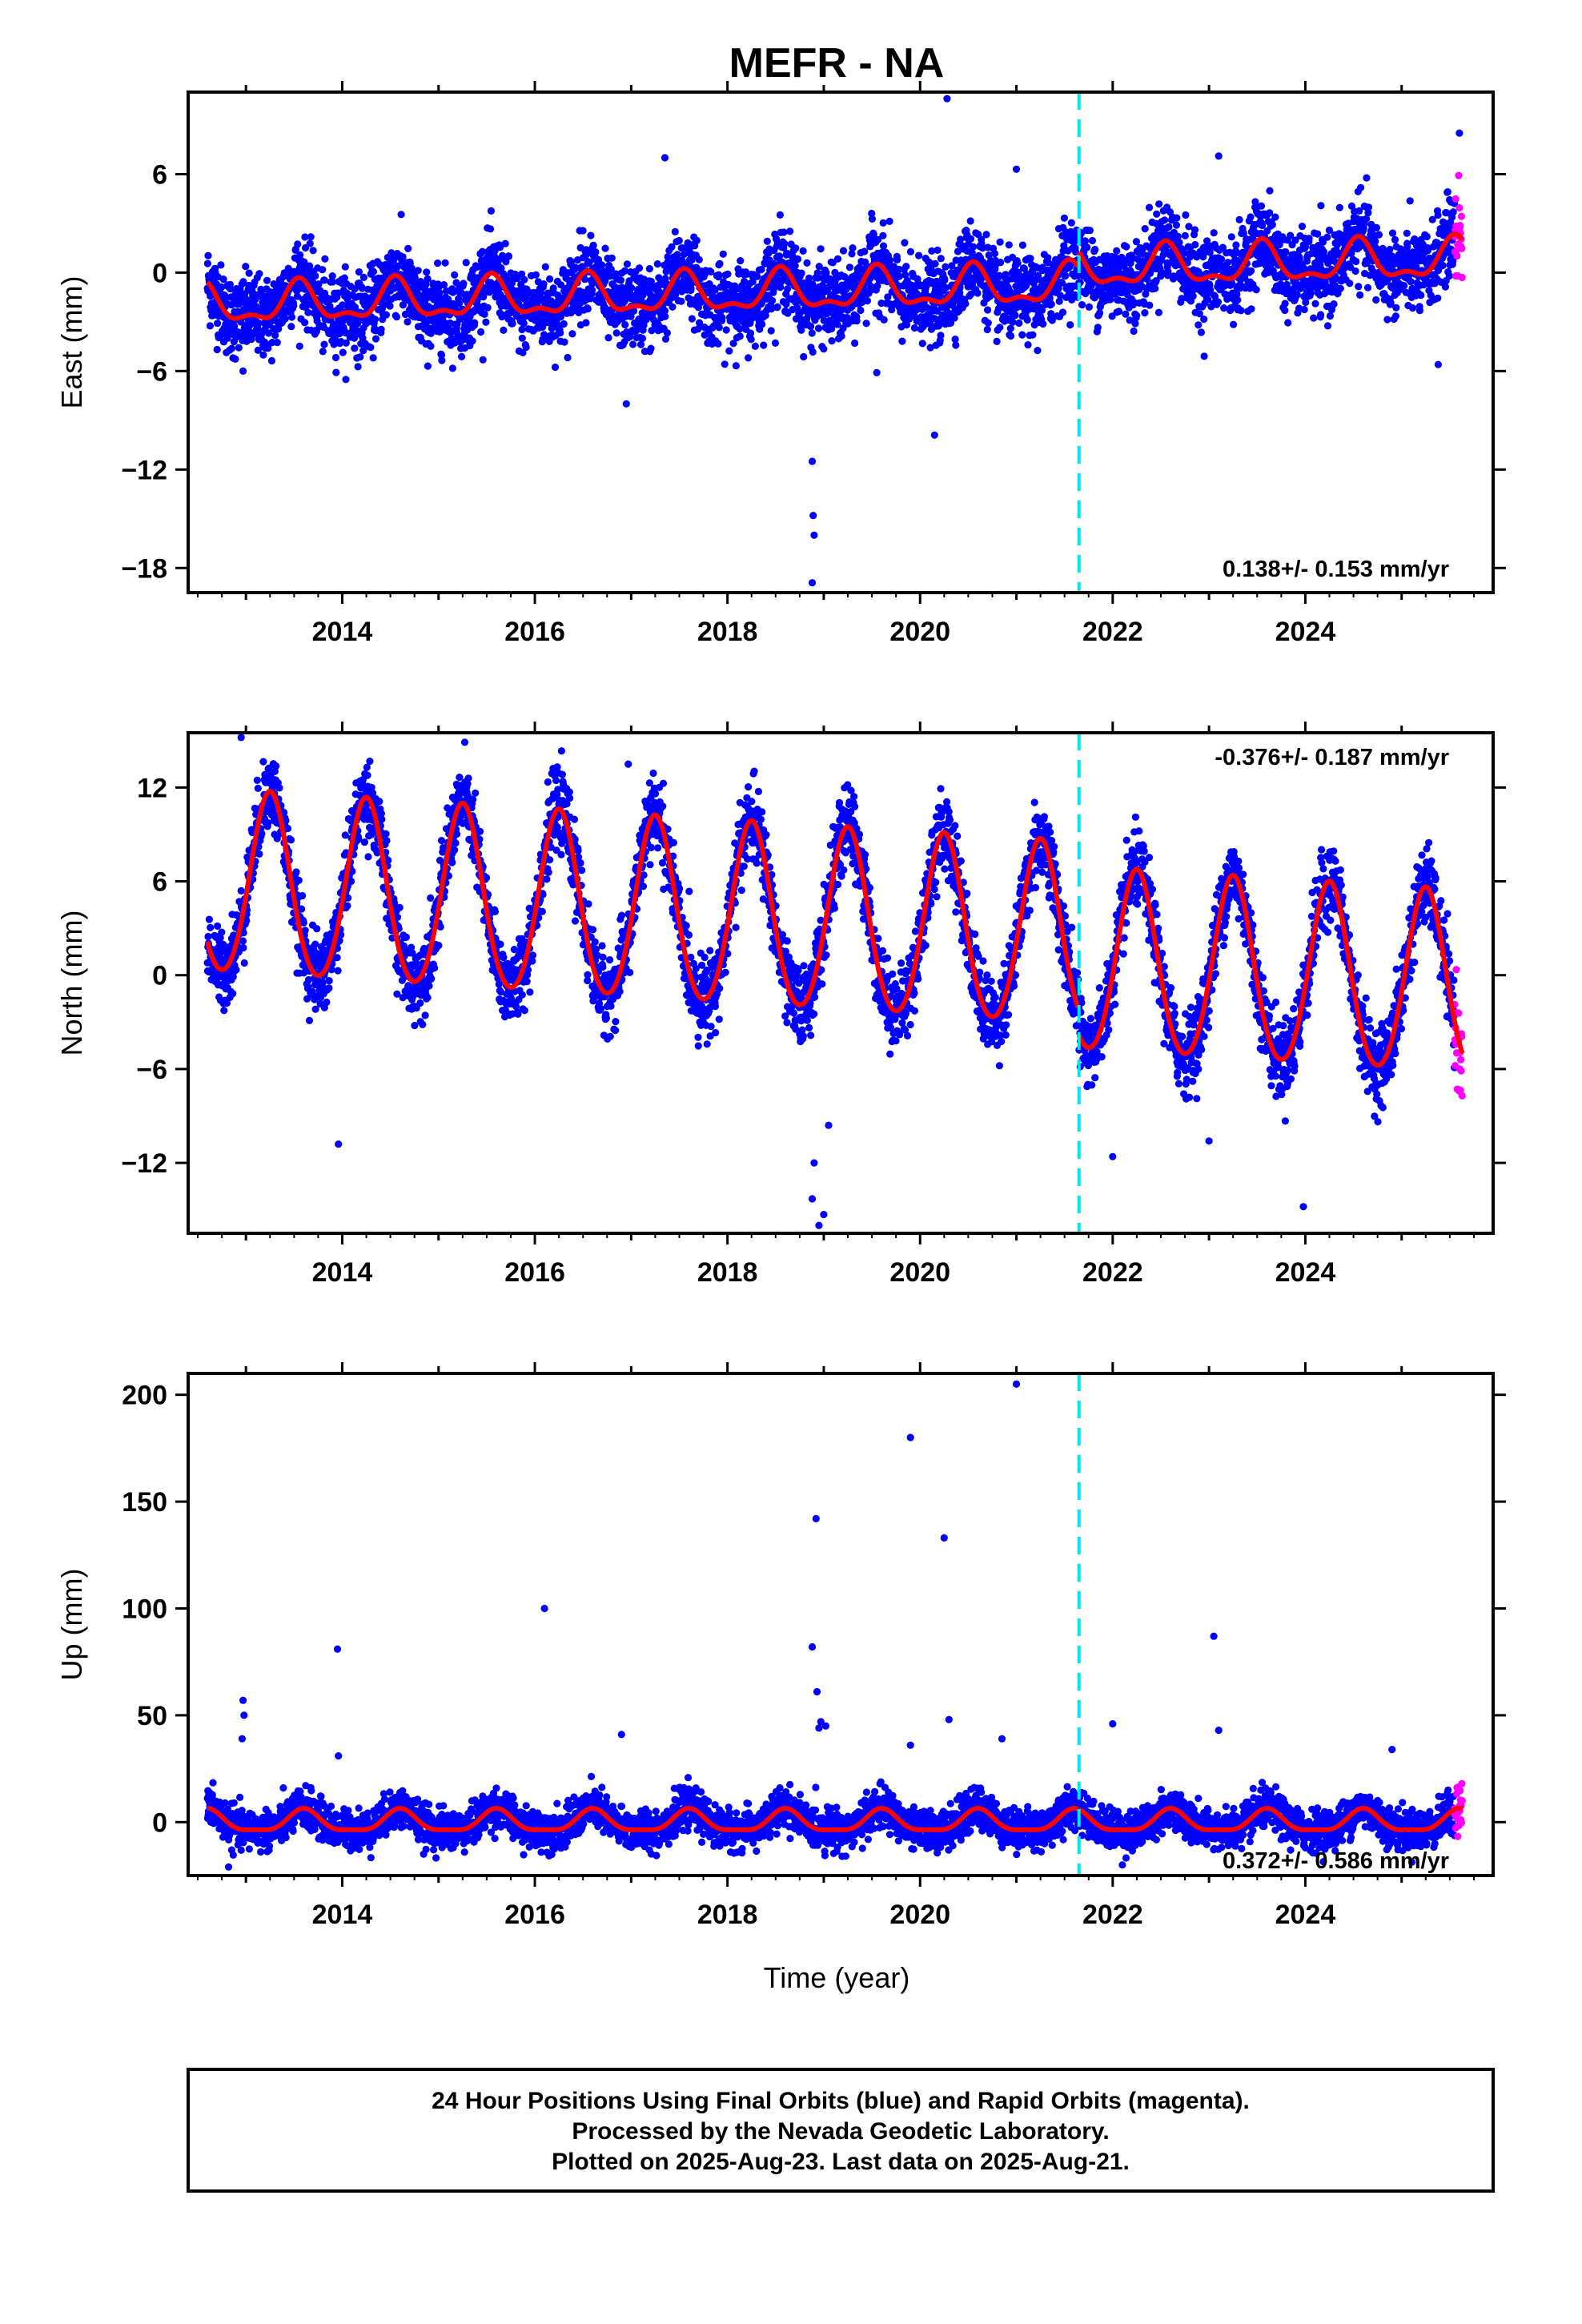  Describe the element at coordinates (535, 632) in the screenshot. I see `east-x-tick-label: 2016` at that location.